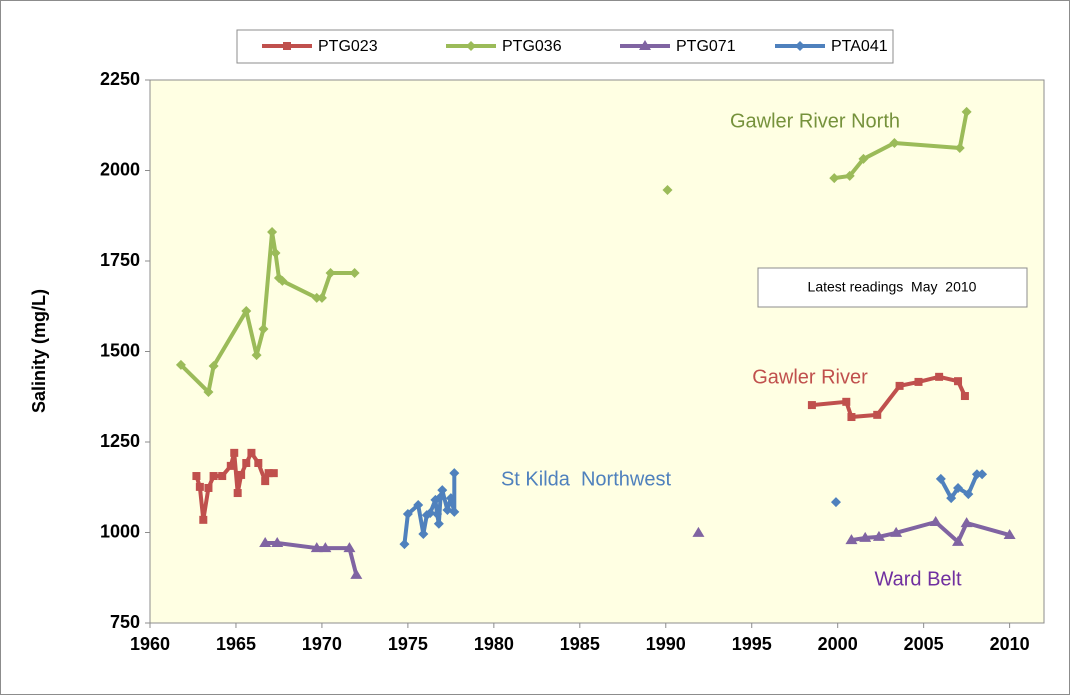  I want to click on annotation: St Kilda Northwest, so click(586, 479).